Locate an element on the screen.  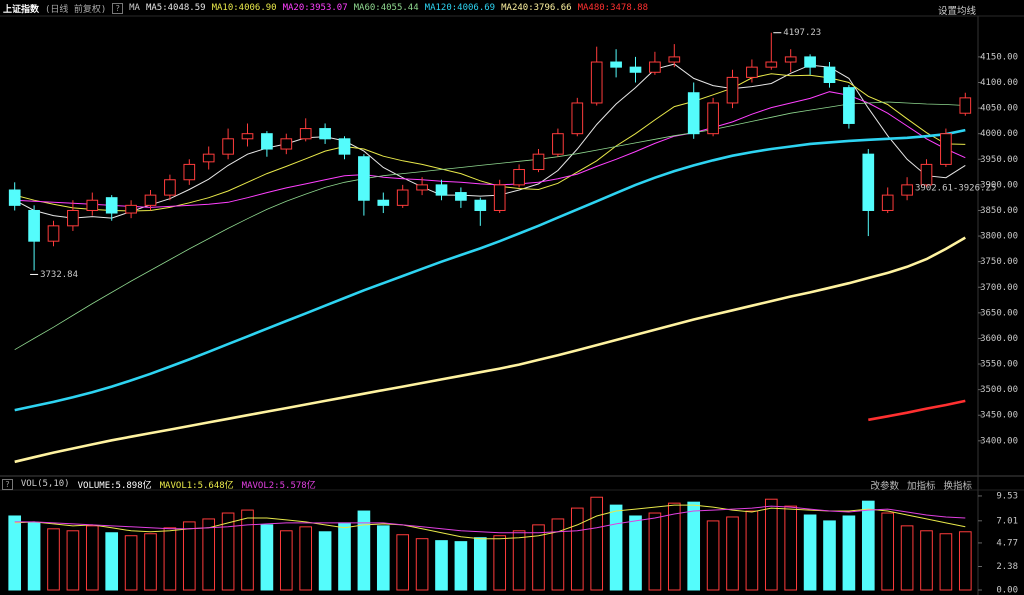
mavol-legend: MAVOL2:5.578亿 is located at coordinates (278, 485).